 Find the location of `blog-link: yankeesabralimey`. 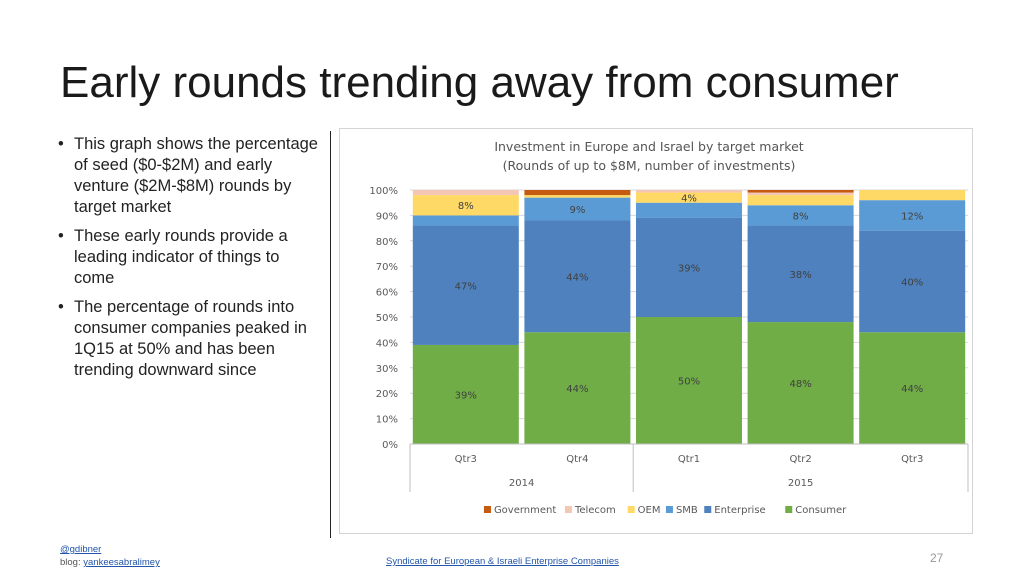

blog-link: yankeesabralimey is located at coordinates (121, 562).